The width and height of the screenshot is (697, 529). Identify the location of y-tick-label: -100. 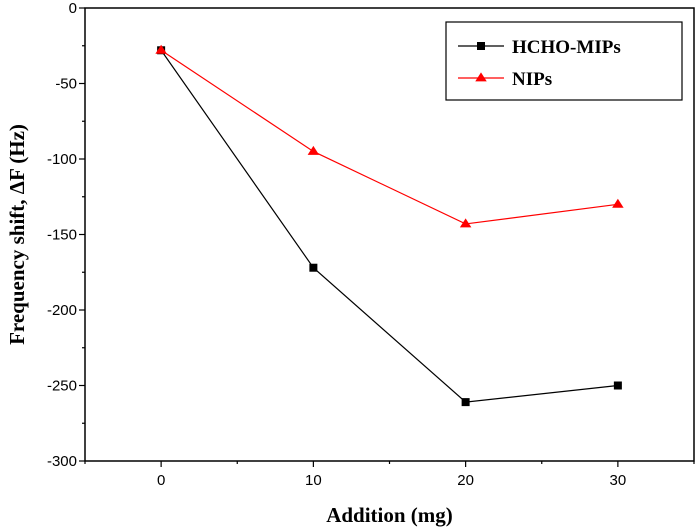
(62, 159).